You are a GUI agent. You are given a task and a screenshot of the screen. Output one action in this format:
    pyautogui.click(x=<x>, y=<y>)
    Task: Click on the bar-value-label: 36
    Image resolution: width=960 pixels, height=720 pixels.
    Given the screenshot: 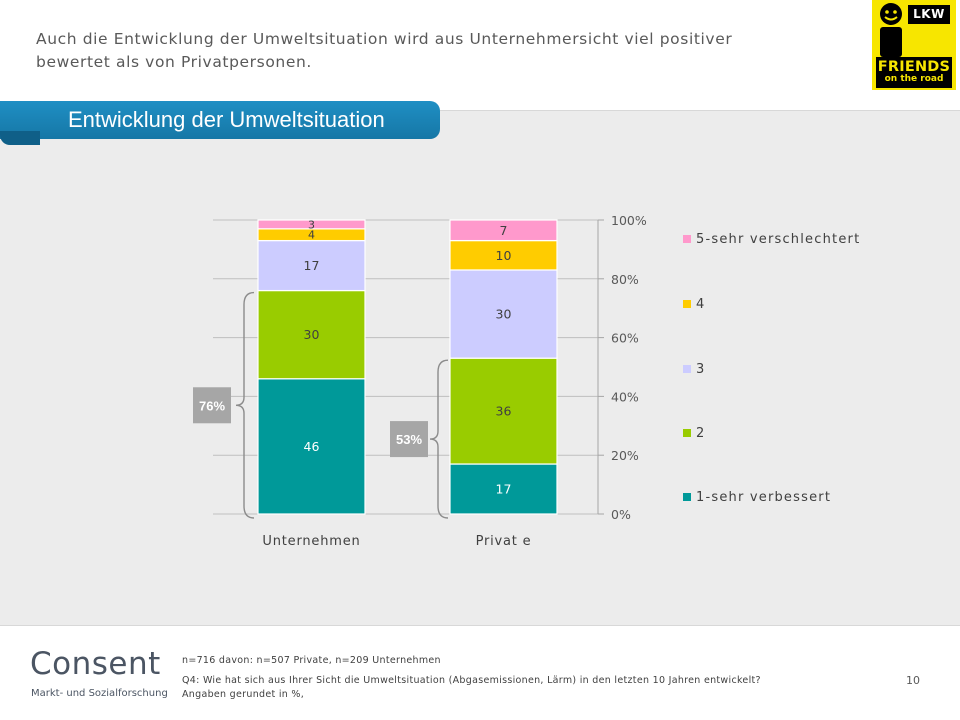 What is the action you would take?
    pyautogui.click(x=504, y=411)
    